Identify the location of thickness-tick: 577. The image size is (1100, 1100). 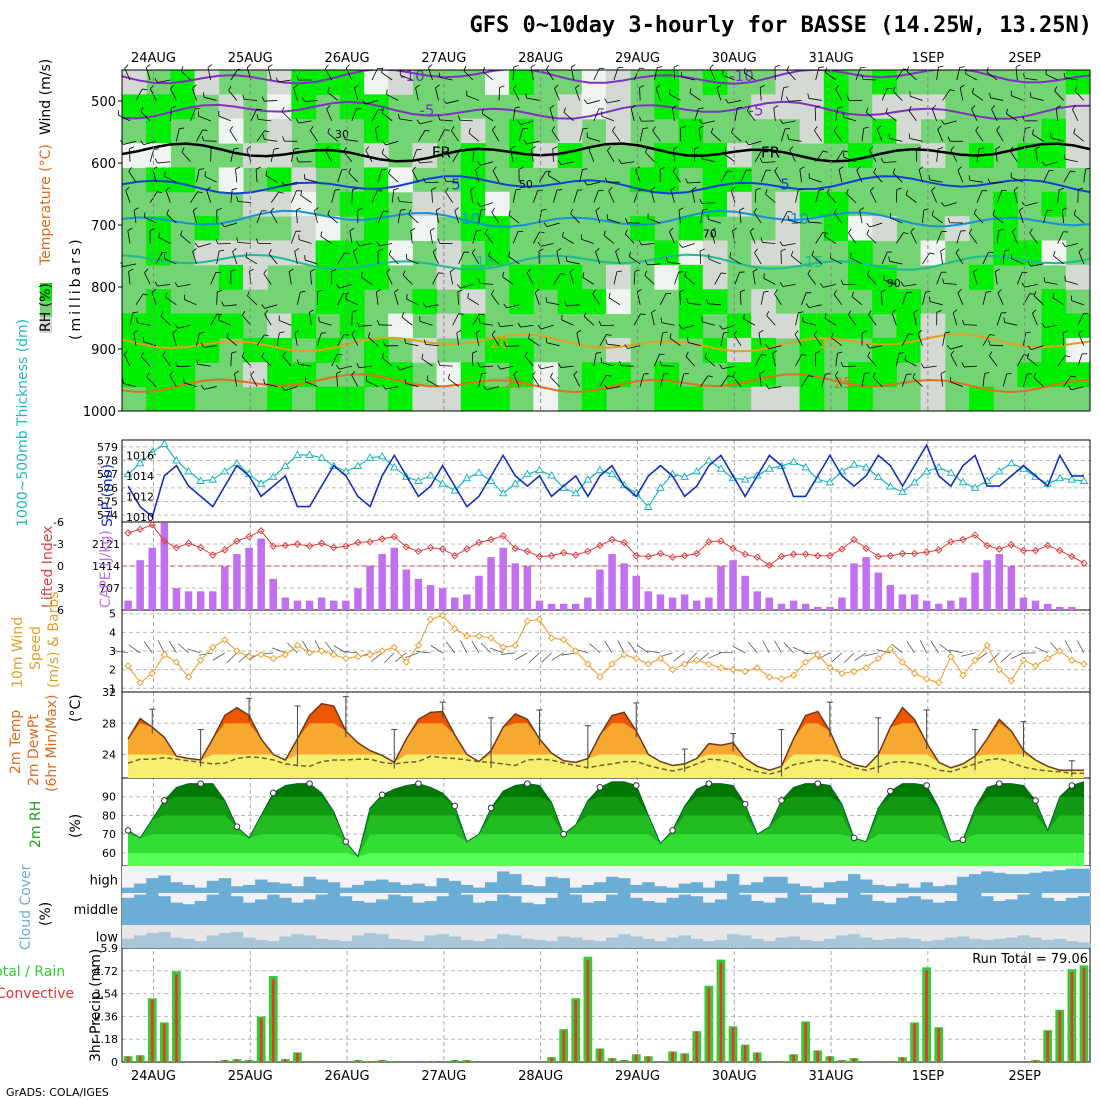
(107, 474).